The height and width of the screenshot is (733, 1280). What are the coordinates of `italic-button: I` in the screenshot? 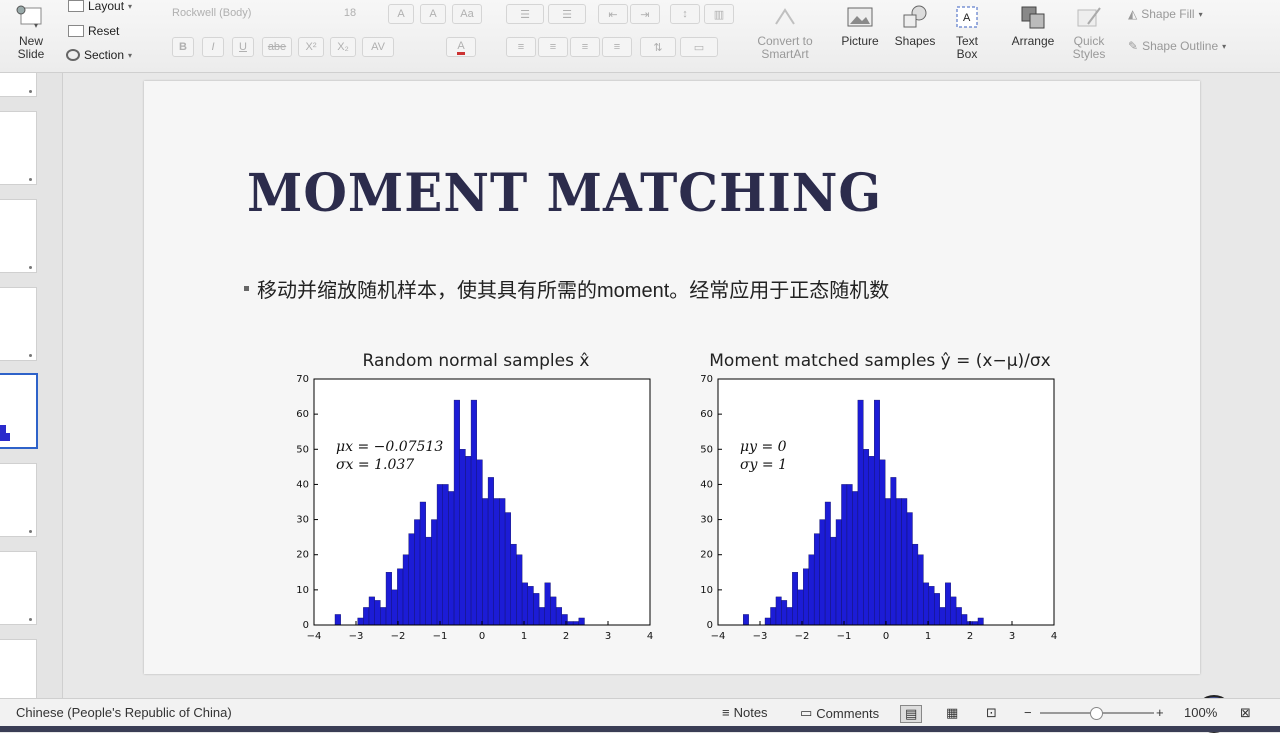 It's located at (213, 47).